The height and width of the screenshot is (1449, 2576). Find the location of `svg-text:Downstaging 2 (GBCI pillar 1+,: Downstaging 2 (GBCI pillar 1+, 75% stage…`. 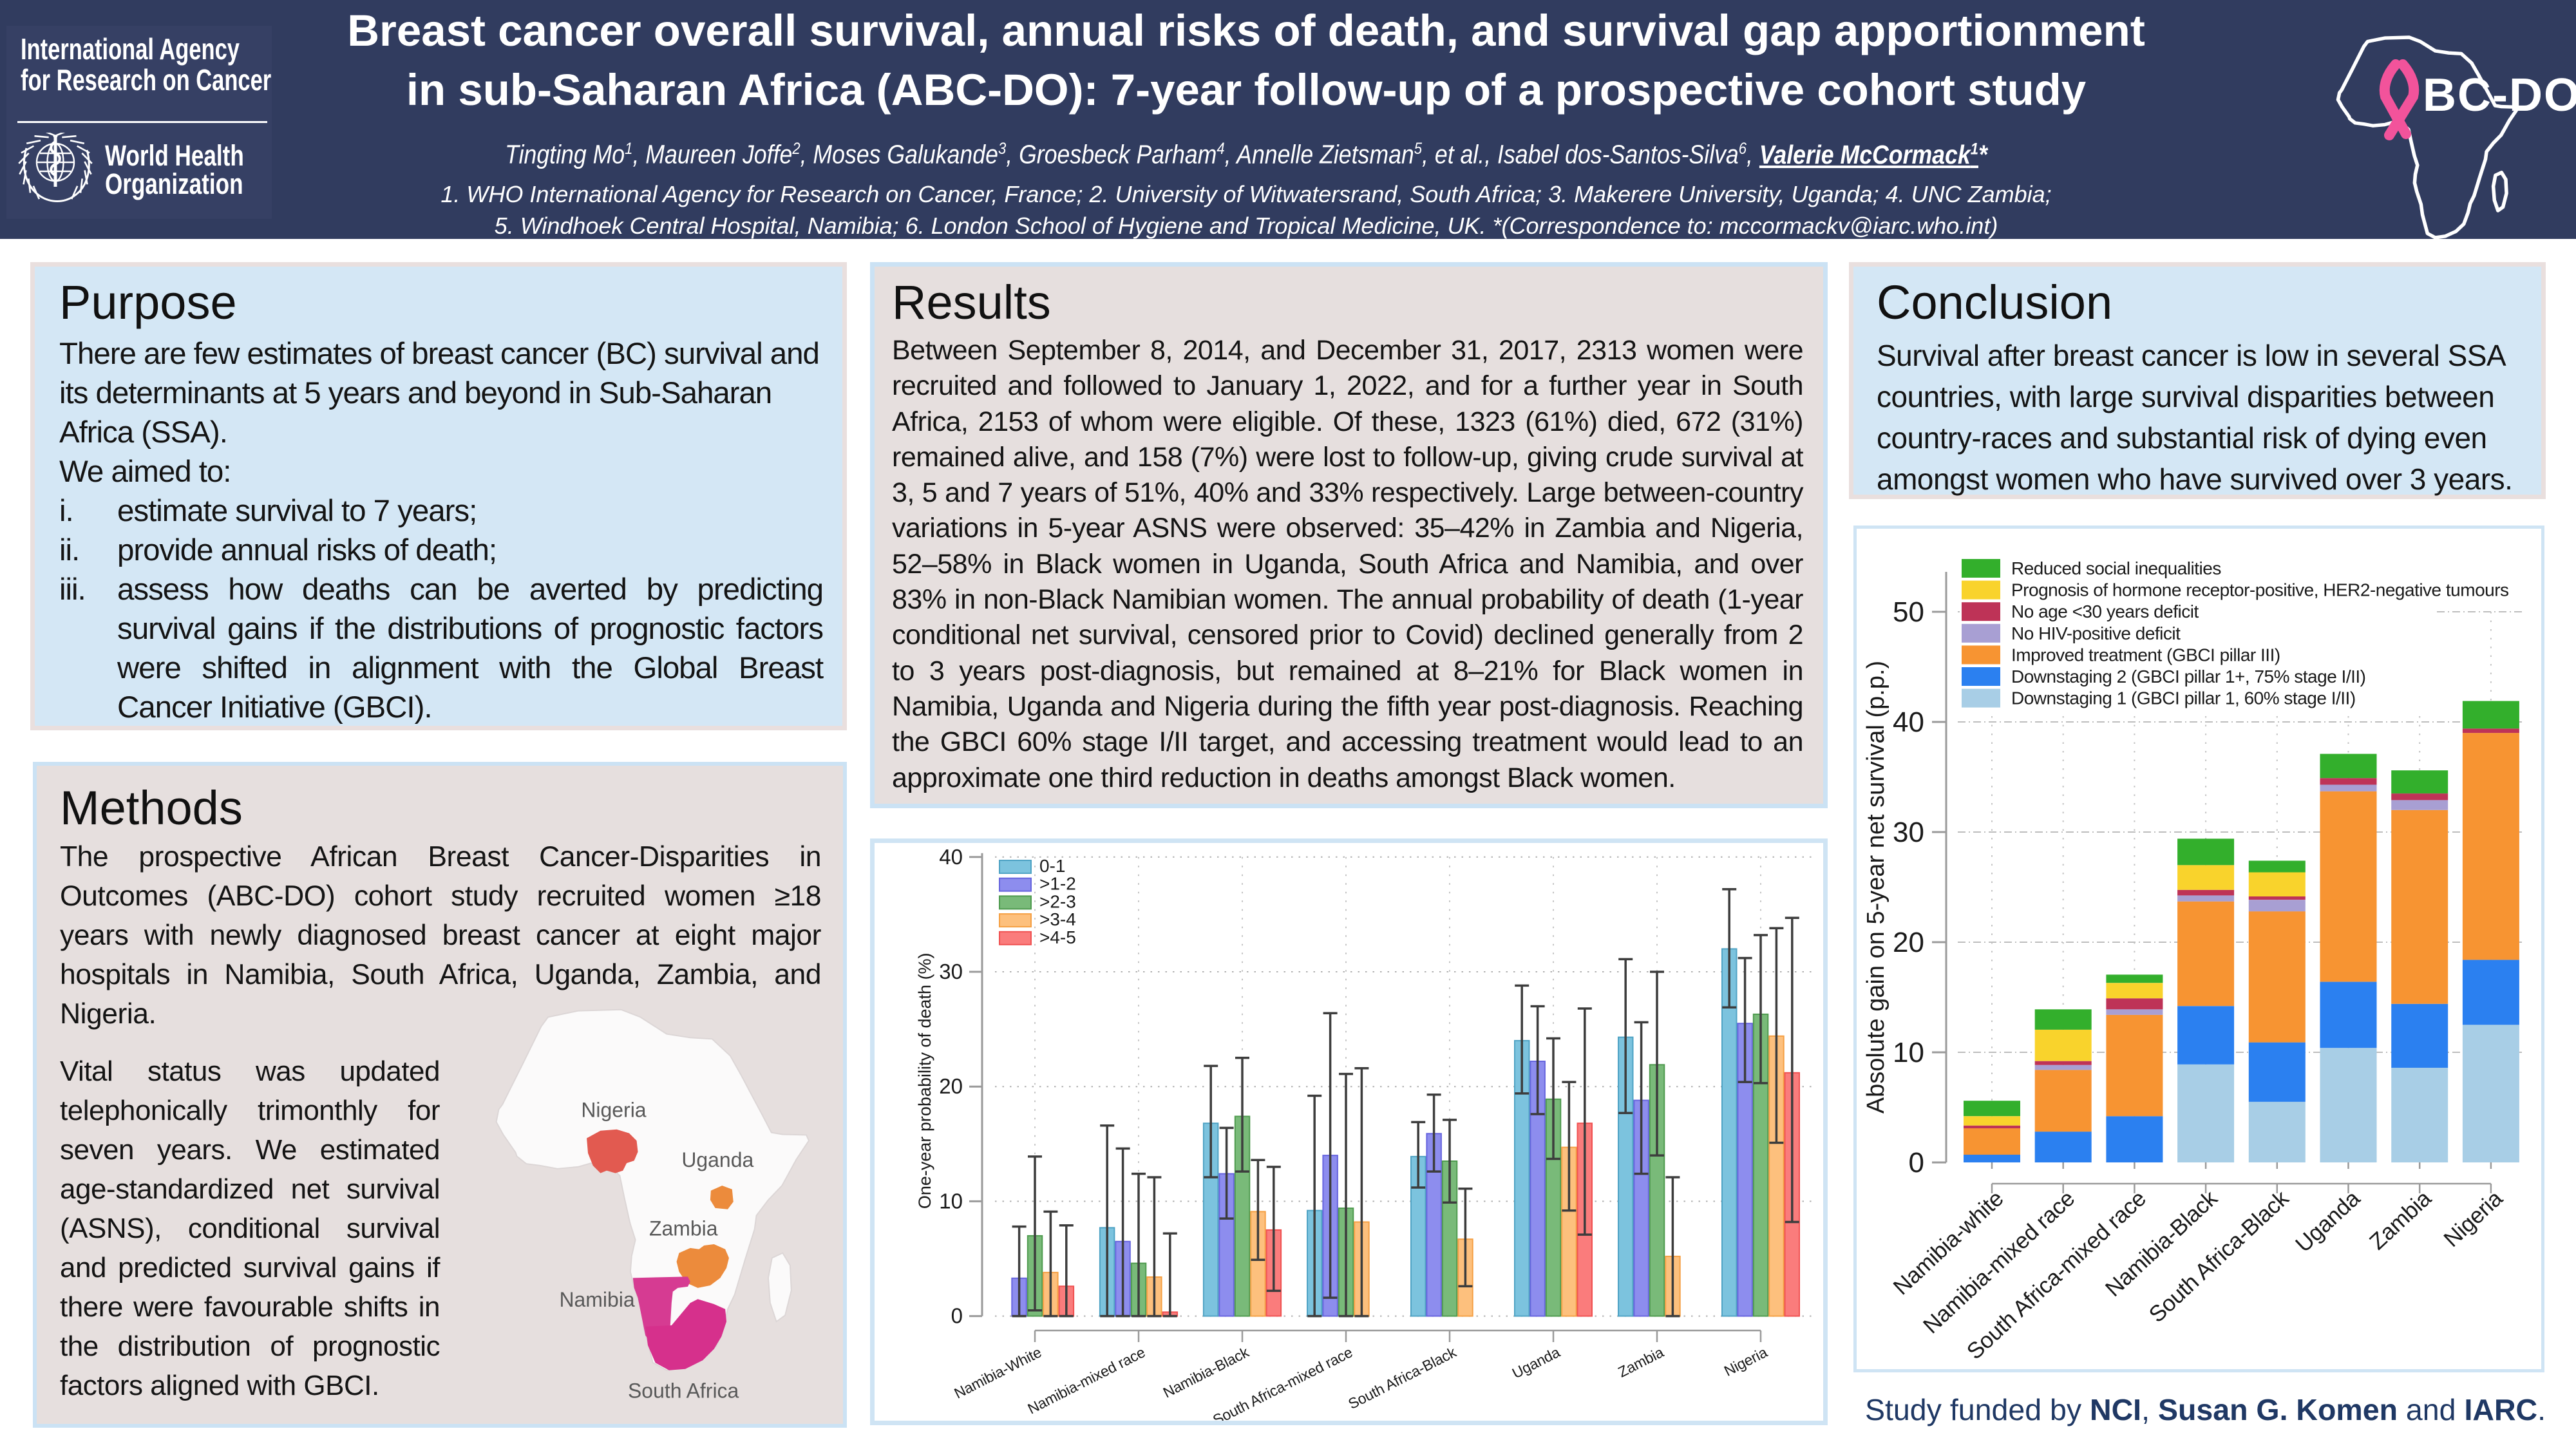

svg-text:Downstaging 2 (GBCI pillar 1+,: Downstaging 2 (GBCI pillar 1+, 75% stage… is located at coordinates (2188, 677).